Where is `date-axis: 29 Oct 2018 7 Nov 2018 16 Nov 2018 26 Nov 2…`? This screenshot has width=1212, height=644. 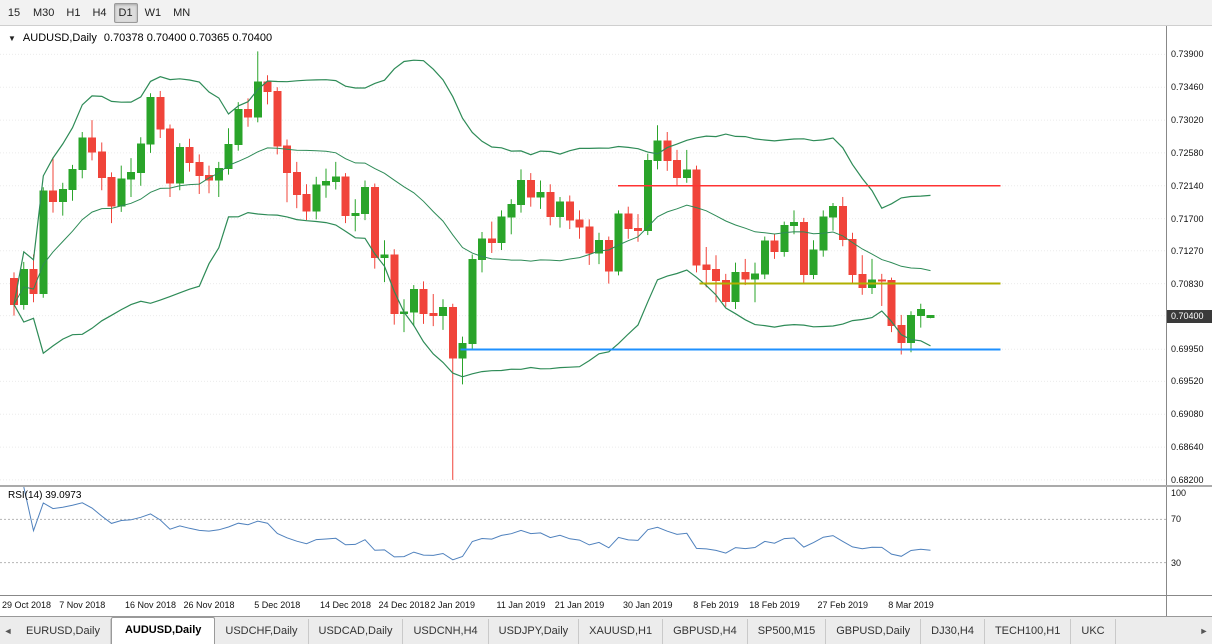
date-axis: 29 Oct 2018 7 Nov 2018 16 Nov 2018 26 Nov 2… is located at coordinates (583, 605).